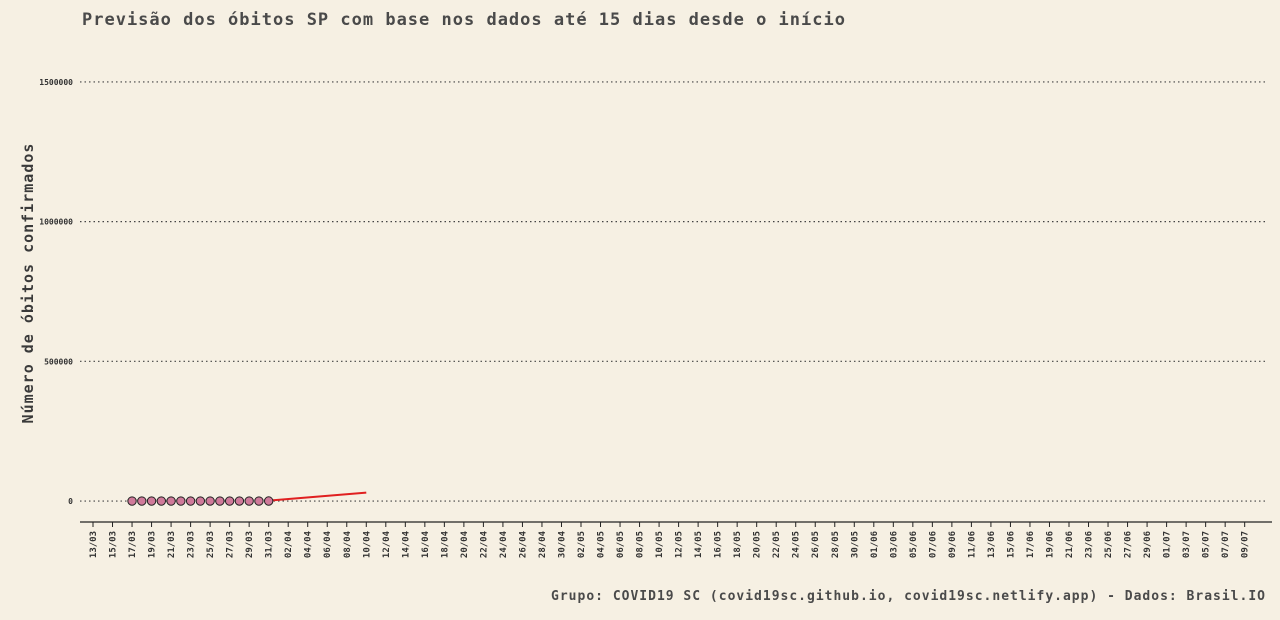 This screenshot has width=1280, height=620. I want to click on x-tick-label: 19/06, so click(1050, 544).